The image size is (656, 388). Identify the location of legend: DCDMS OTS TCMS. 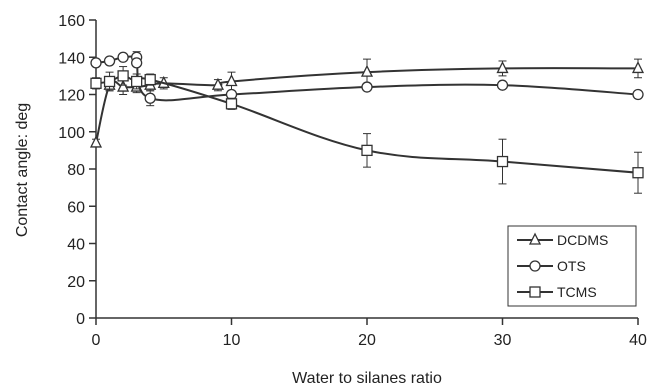
(572, 266).